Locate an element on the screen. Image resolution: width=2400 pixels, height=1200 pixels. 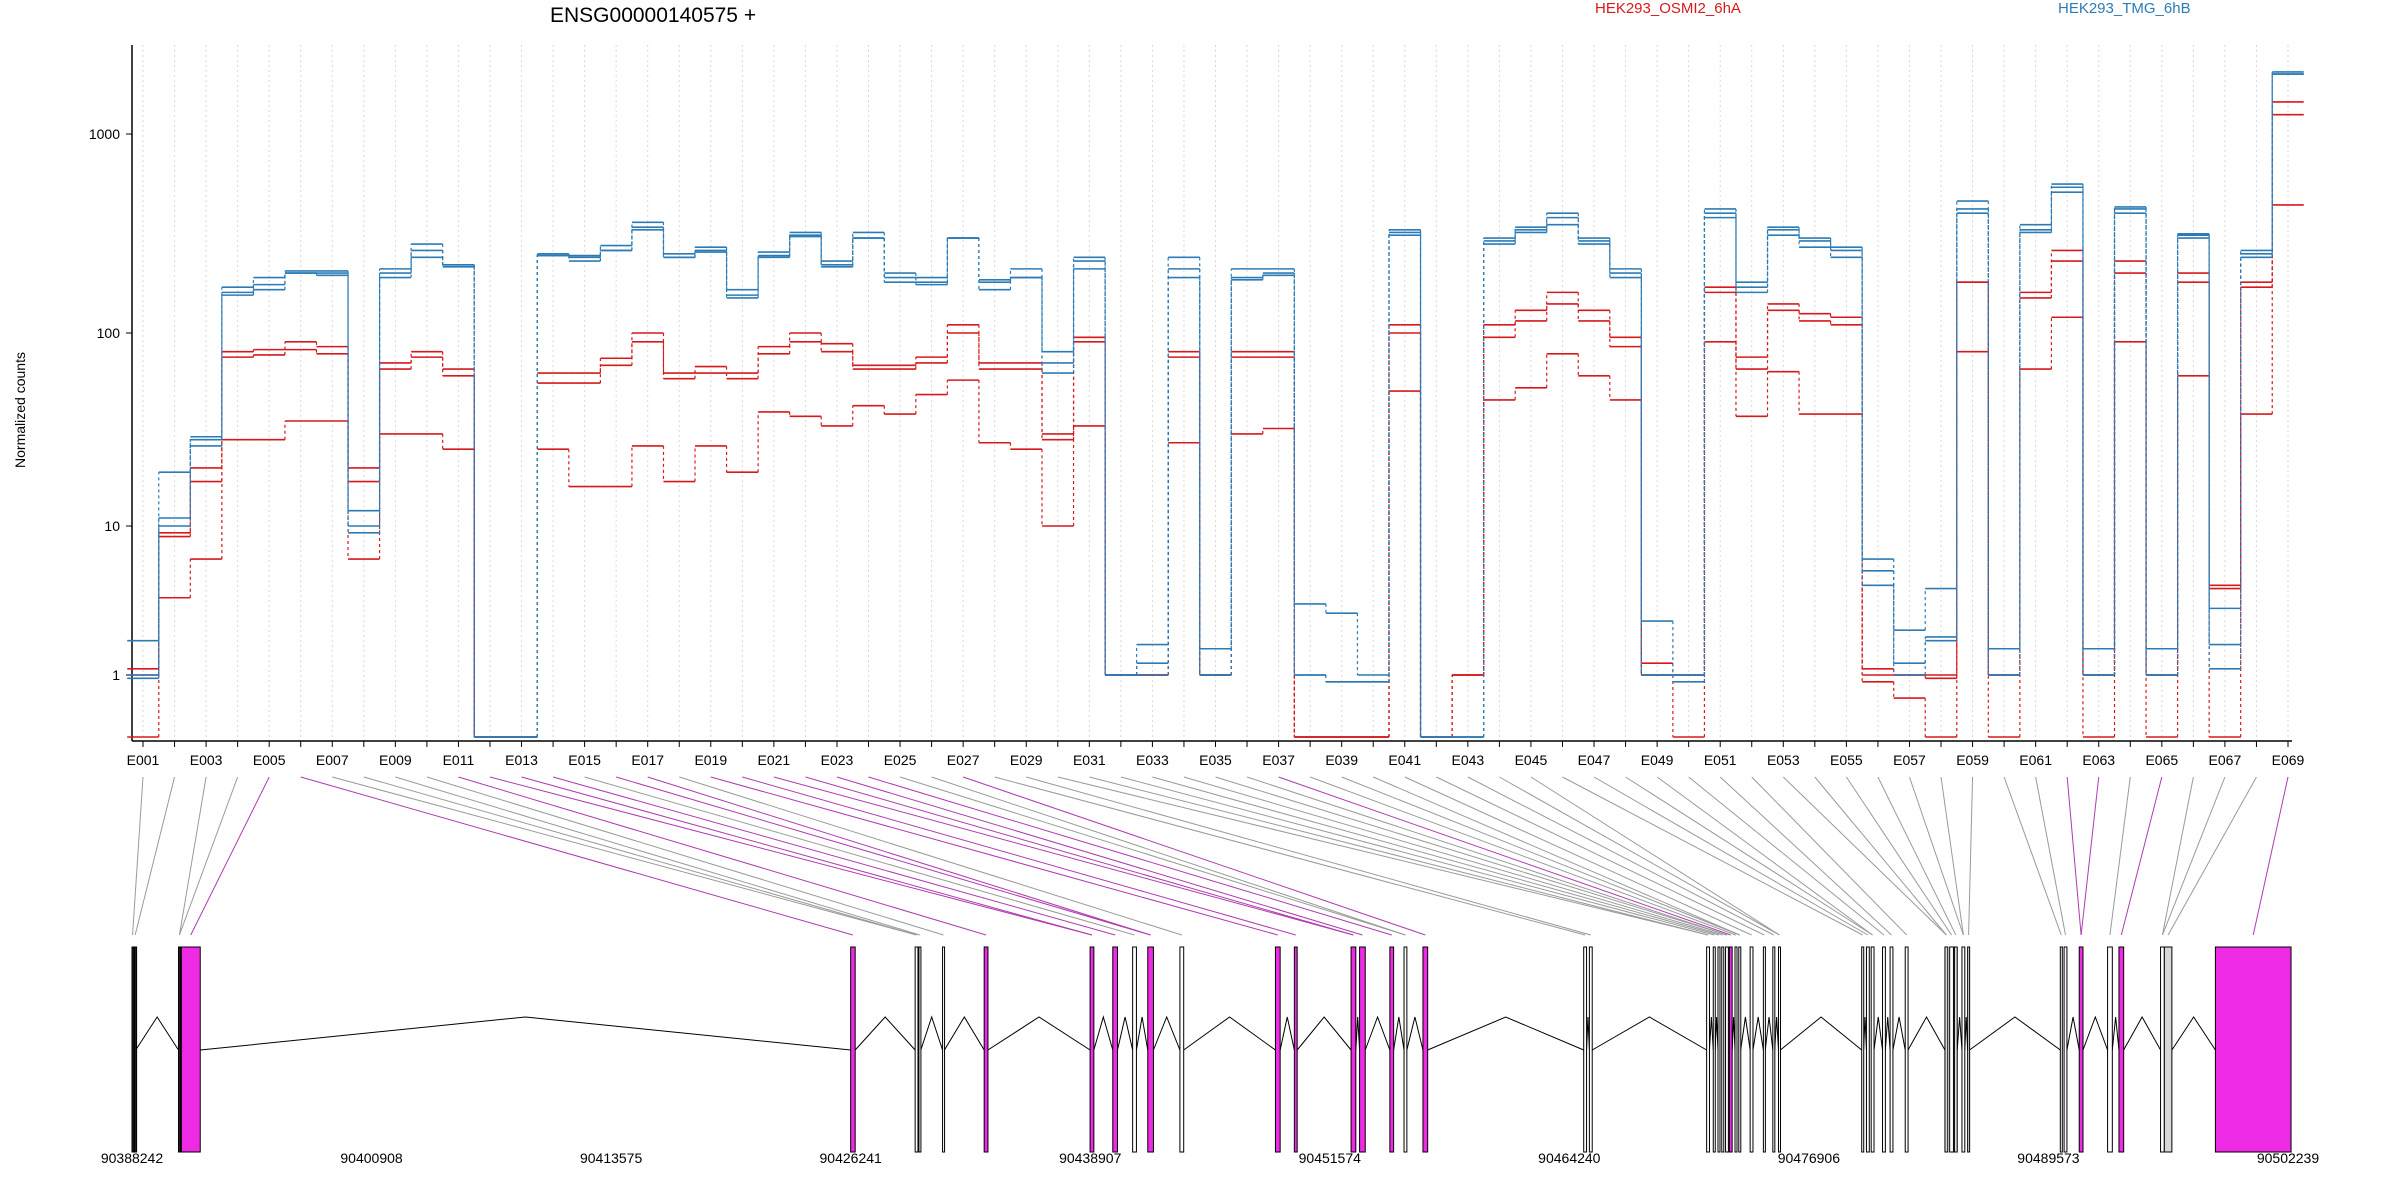
x-tick-label: E051 is located at coordinates (1720, 760).